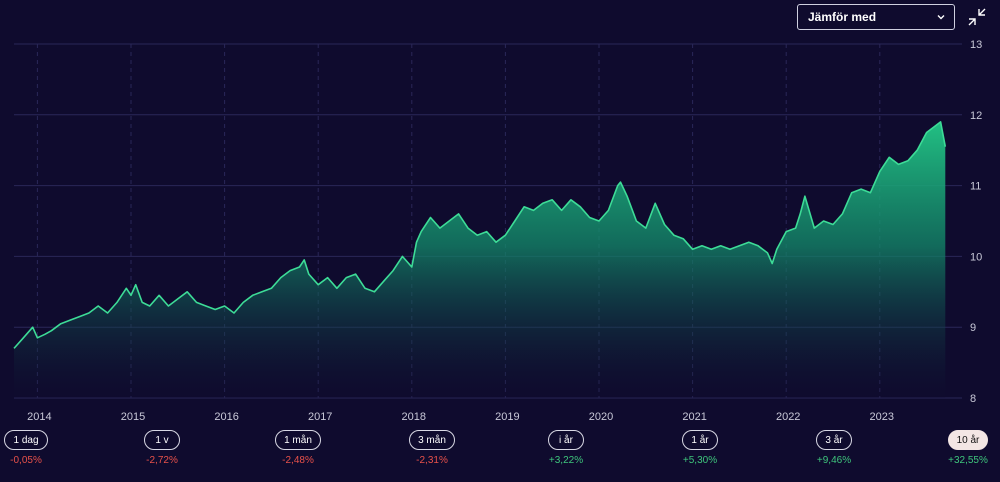  I want to click on period-change: -2,48%, so click(298, 460).